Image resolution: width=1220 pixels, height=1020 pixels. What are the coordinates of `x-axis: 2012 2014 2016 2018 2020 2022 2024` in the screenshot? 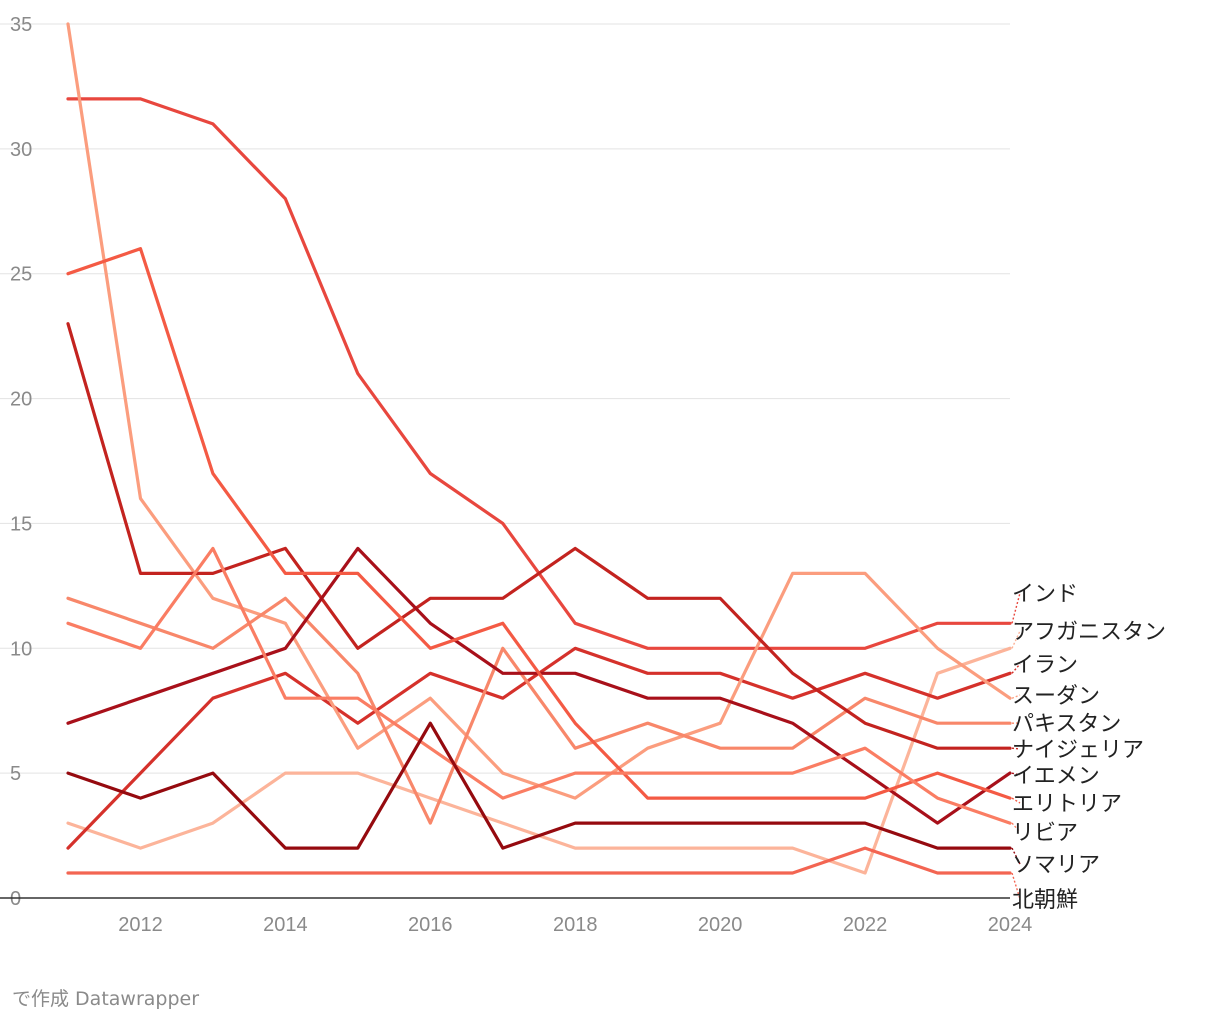 It's located at (575, 925).